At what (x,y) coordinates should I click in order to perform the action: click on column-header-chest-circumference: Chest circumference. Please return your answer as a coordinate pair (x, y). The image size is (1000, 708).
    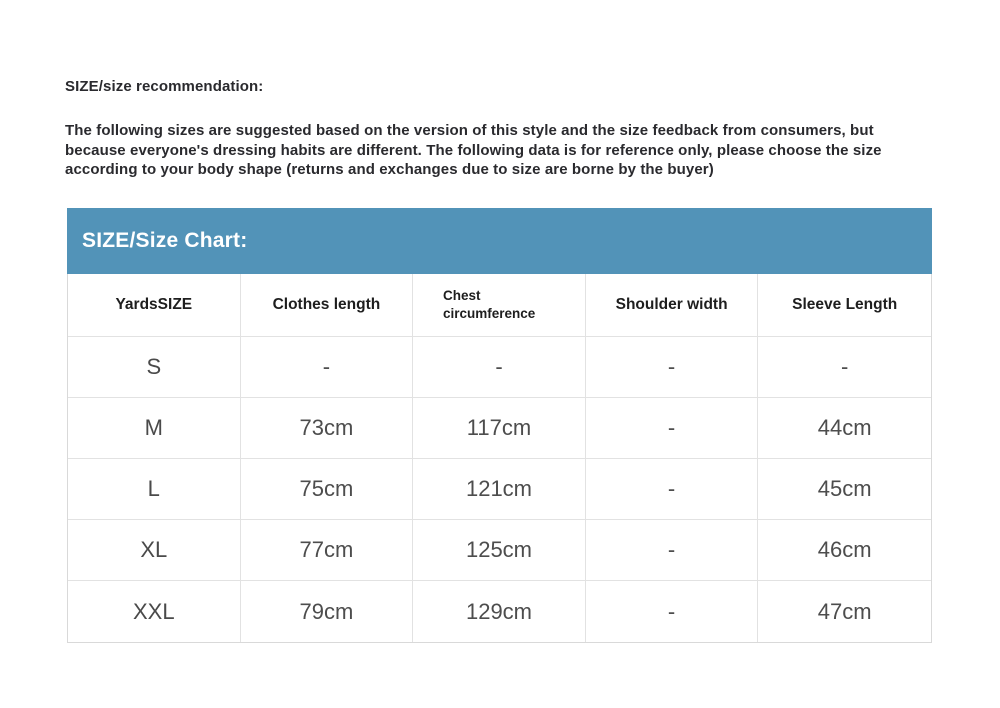
    Looking at the image, I should click on (499, 305).